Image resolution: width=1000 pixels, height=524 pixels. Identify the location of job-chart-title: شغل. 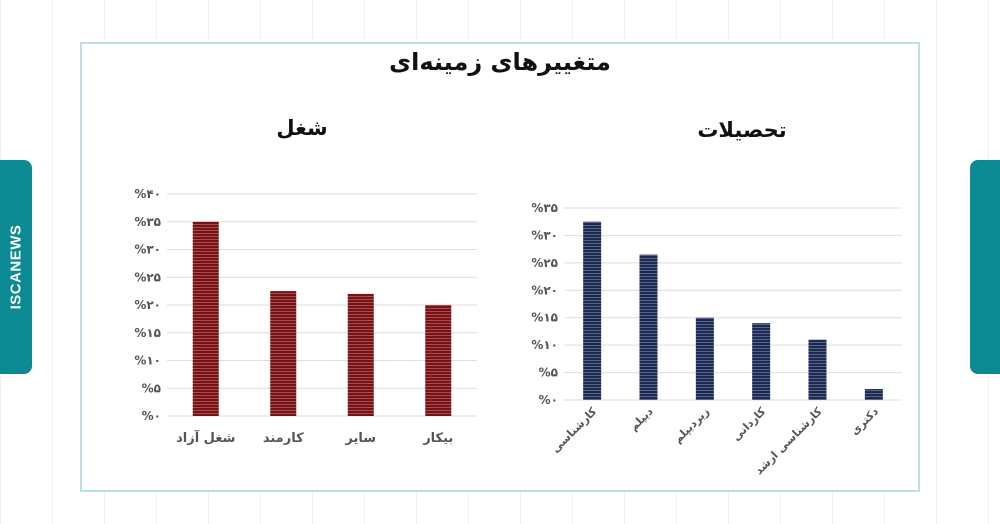
(302, 128).